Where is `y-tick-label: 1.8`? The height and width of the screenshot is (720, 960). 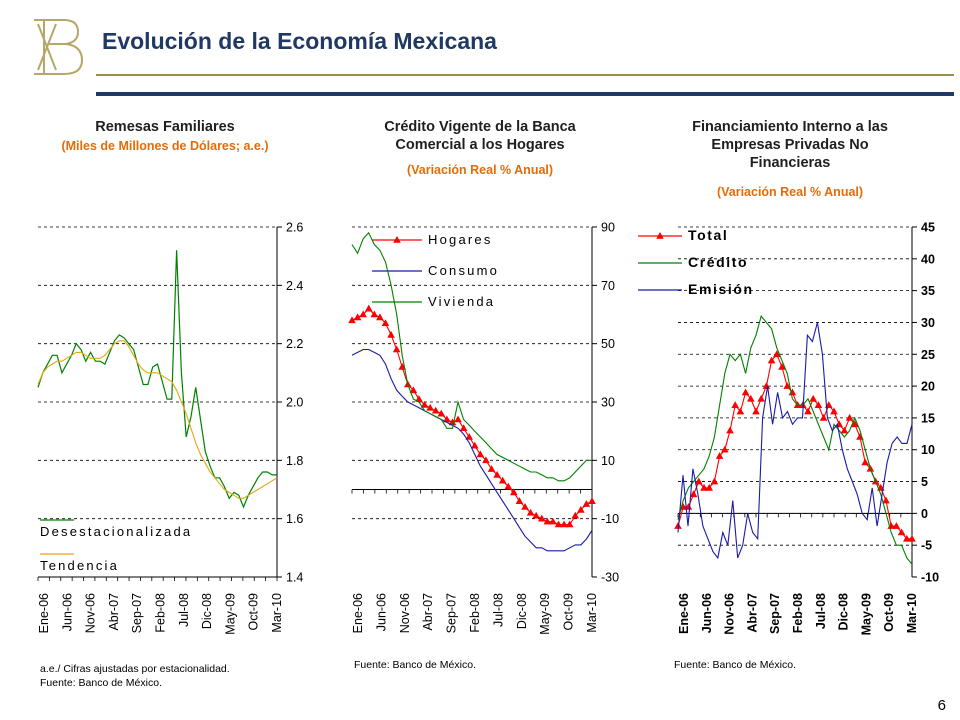 y-tick-label: 1.8 is located at coordinates (294, 461).